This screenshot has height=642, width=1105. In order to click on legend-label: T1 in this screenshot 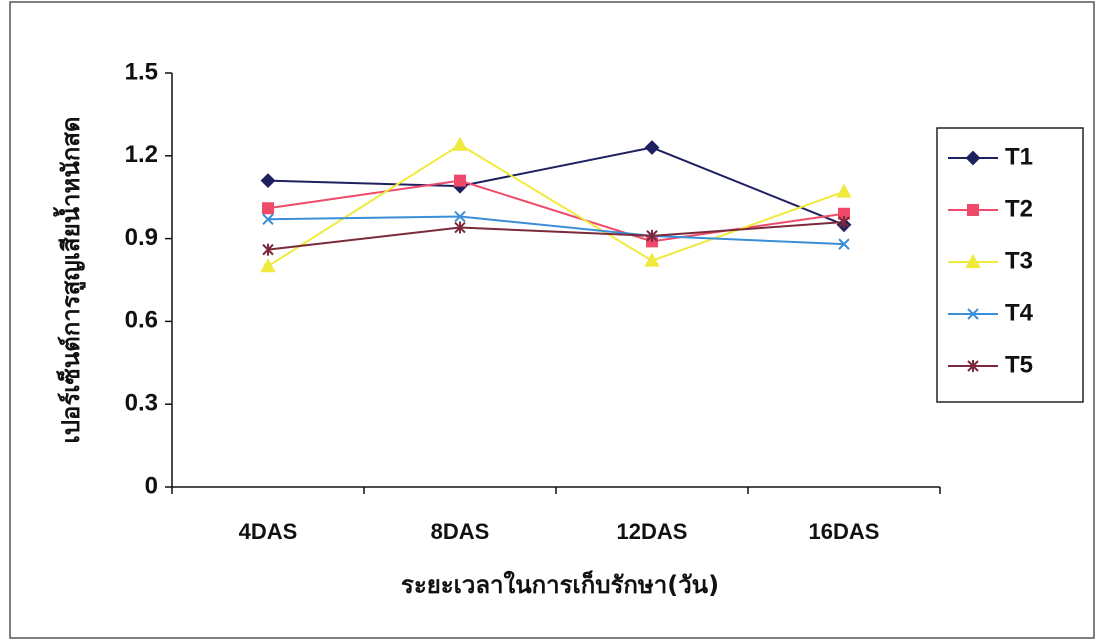, I will do `click(1019, 156)`.